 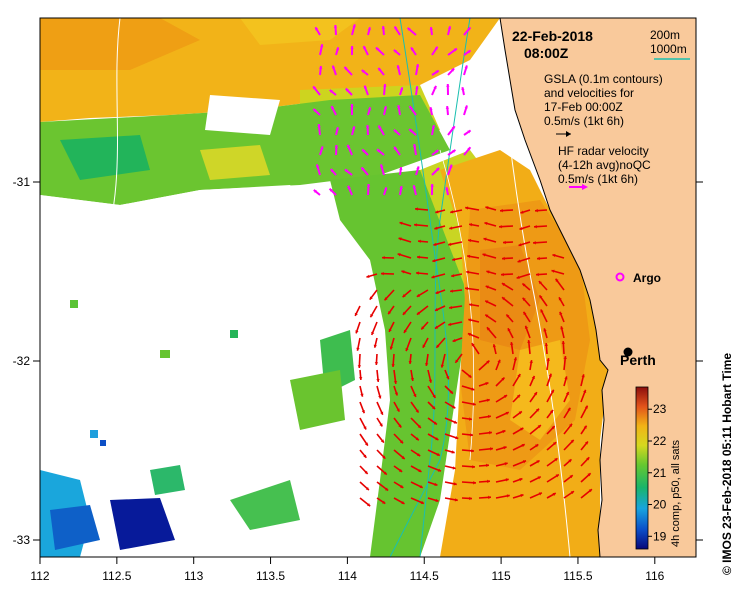 What do you see at coordinates (583, 107) in the screenshot?
I see `gsla-line-3: 17-Feb 00:00Z` at bounding box center [583, 107].